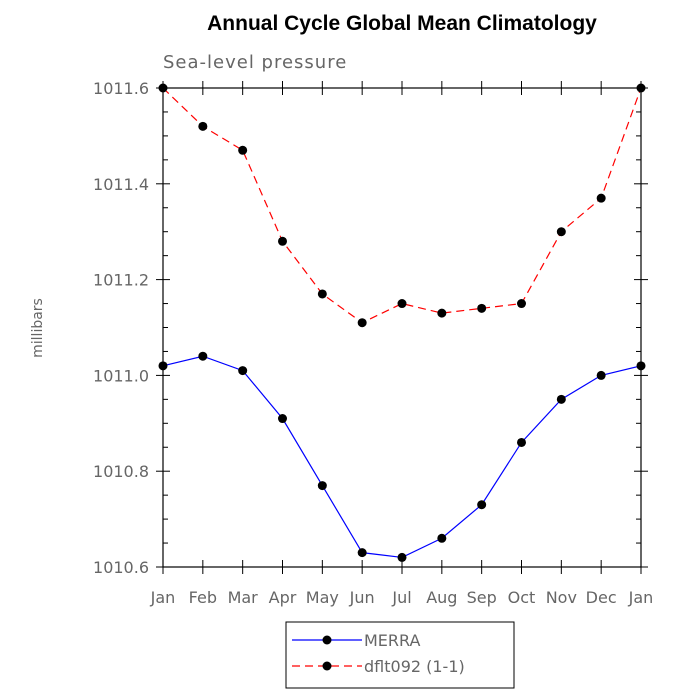  Describe the element at coordinates (121, 280) in the screenshot. I see `y-tick-label: 1011.2` at that location.